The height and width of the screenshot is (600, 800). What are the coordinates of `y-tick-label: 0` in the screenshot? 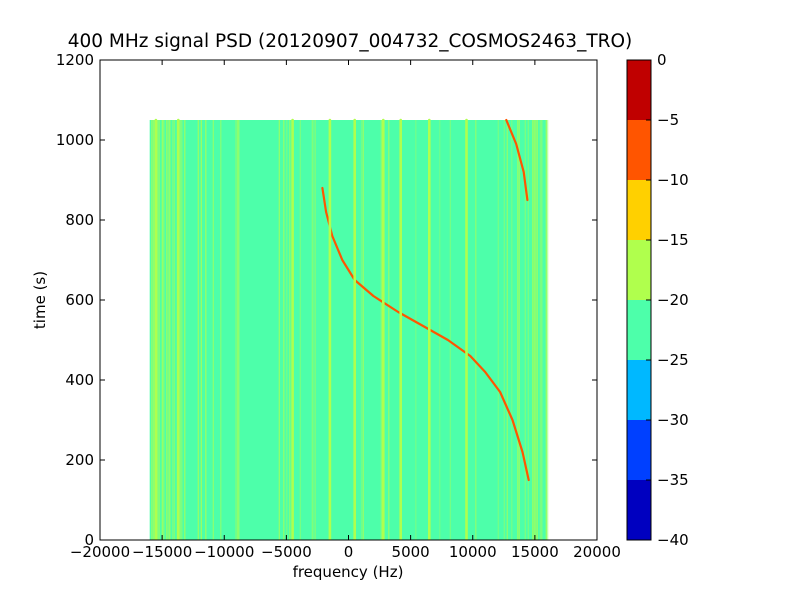 It's located at (89, 540).